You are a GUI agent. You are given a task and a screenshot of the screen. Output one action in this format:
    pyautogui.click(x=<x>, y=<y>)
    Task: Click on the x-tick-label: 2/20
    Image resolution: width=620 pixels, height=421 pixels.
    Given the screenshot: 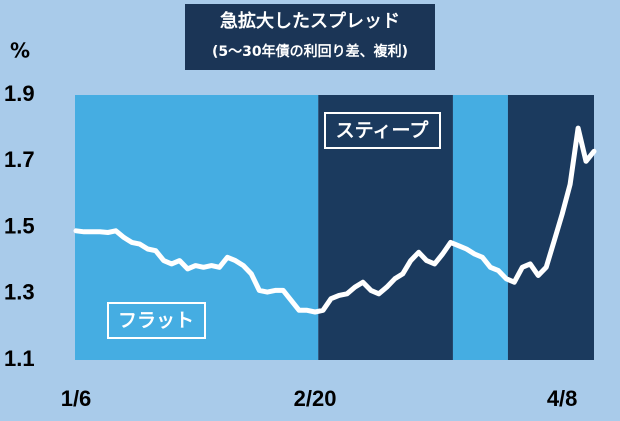 What is the action you would take?
    pyautogui.click(x=315, y=398)
    